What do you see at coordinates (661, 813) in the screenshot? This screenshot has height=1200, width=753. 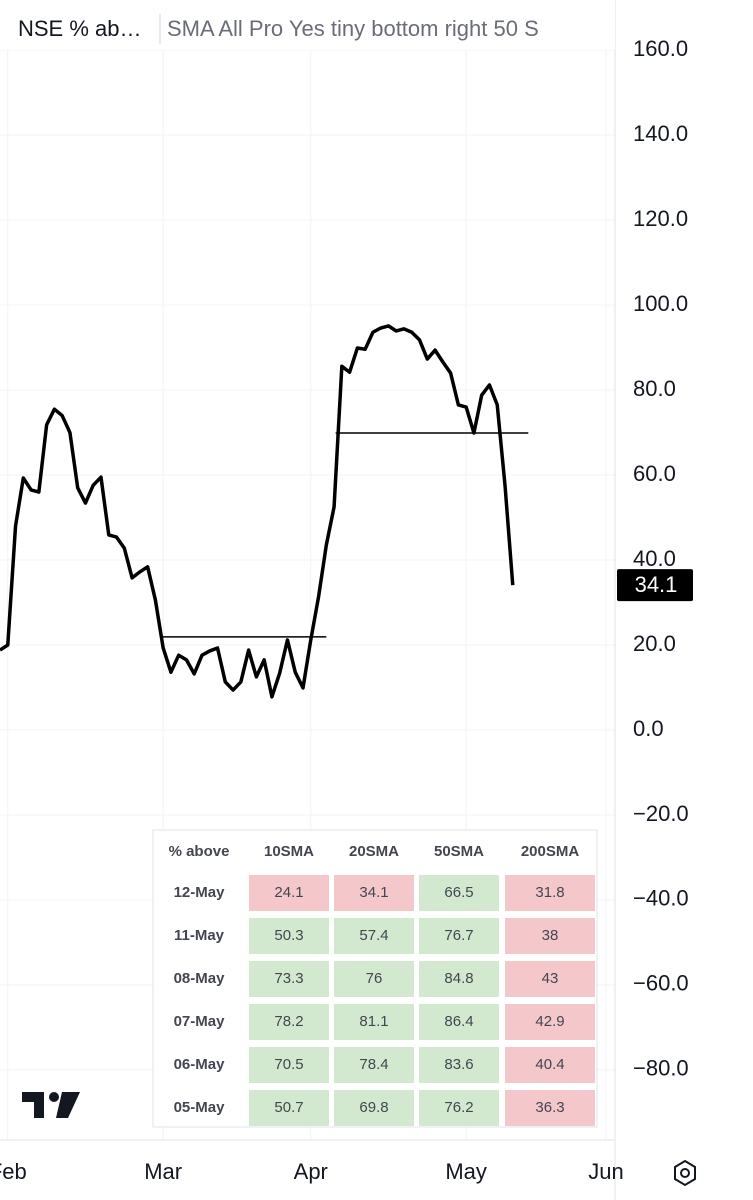 I see `y-tick-label: −20.0` at bounding box center [661, 813].